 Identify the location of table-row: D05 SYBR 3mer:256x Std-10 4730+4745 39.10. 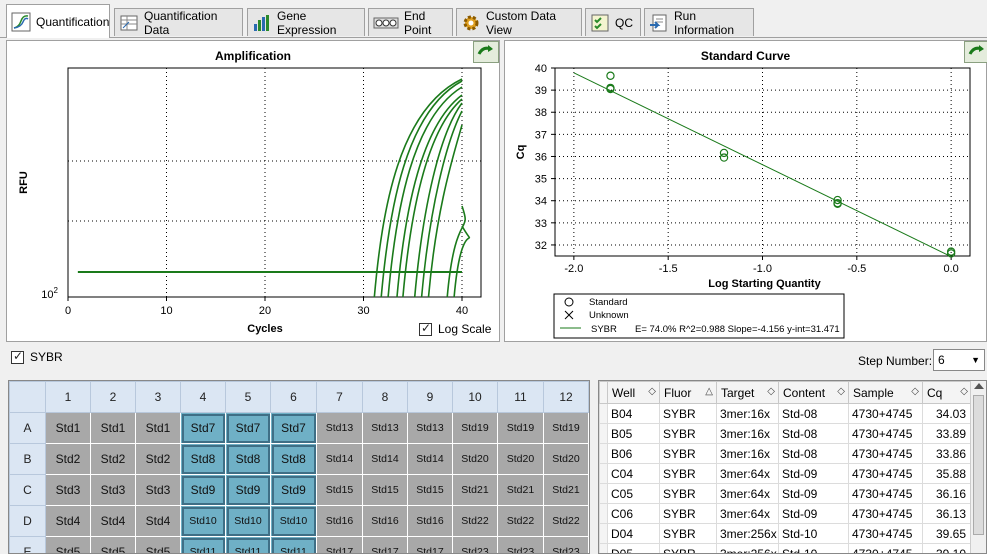
(785, 548).